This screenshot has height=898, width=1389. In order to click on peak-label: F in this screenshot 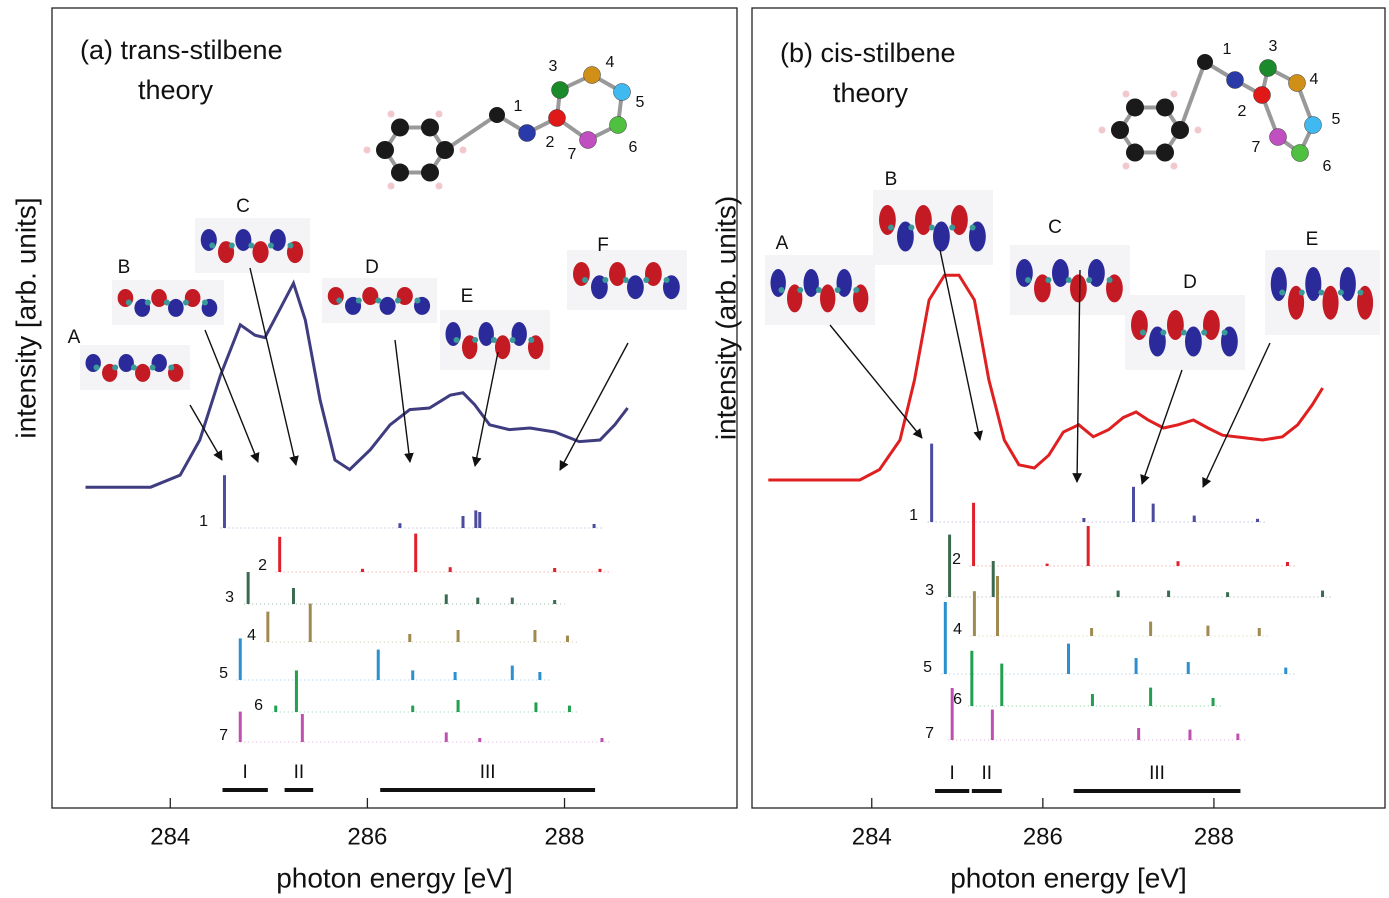, I will do `click(603, 245)`.